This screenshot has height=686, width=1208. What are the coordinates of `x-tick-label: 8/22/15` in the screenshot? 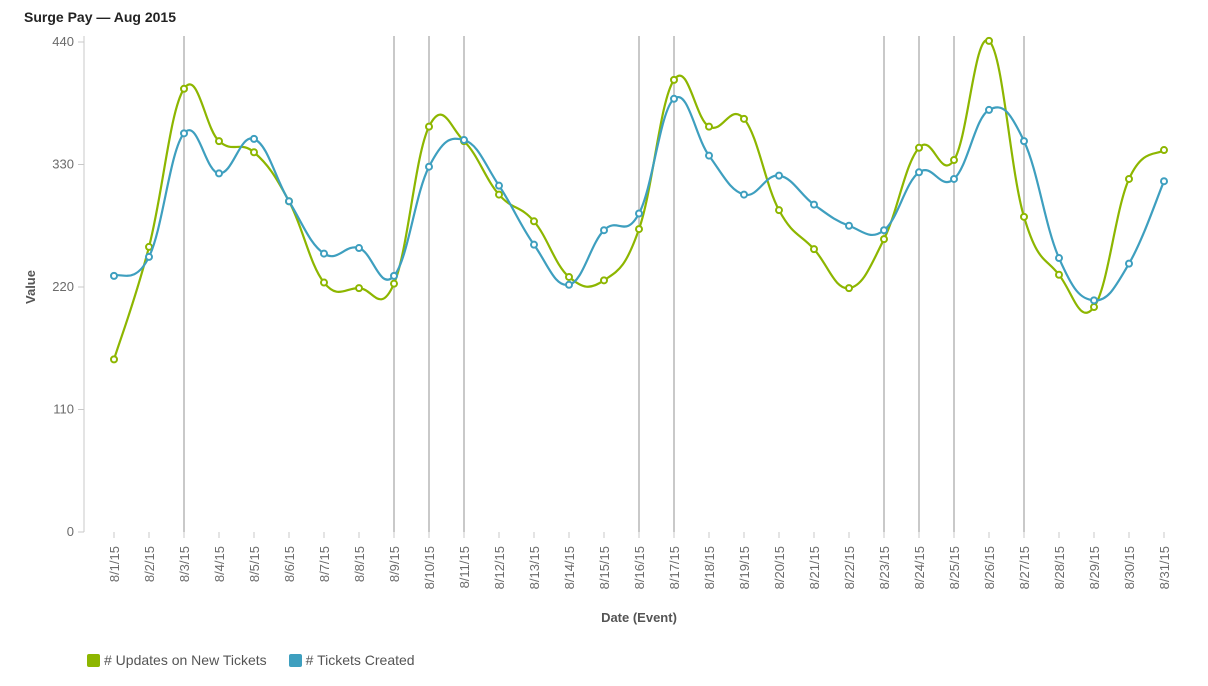 It's located at (849, 567).